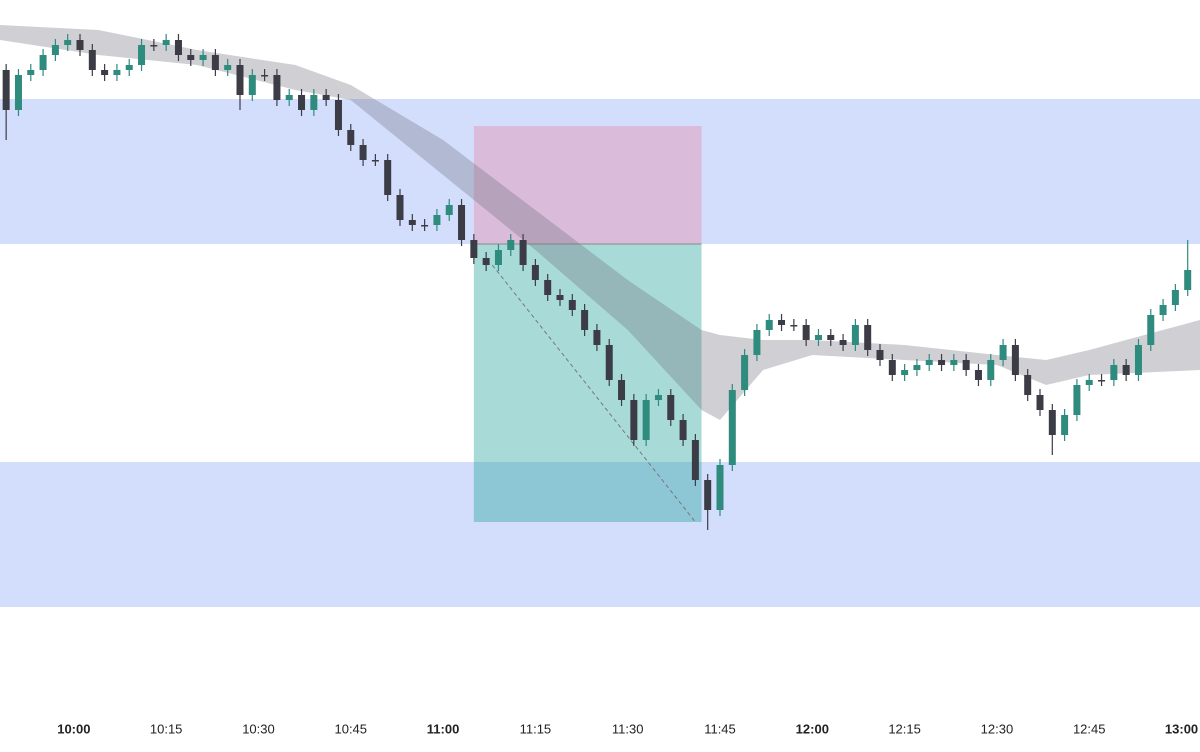 This screenshot has height=752, width=1200. Describe the element at coordinates (997, 728) in the screenshot. I see `x-tick-label: 12:30` at that location.